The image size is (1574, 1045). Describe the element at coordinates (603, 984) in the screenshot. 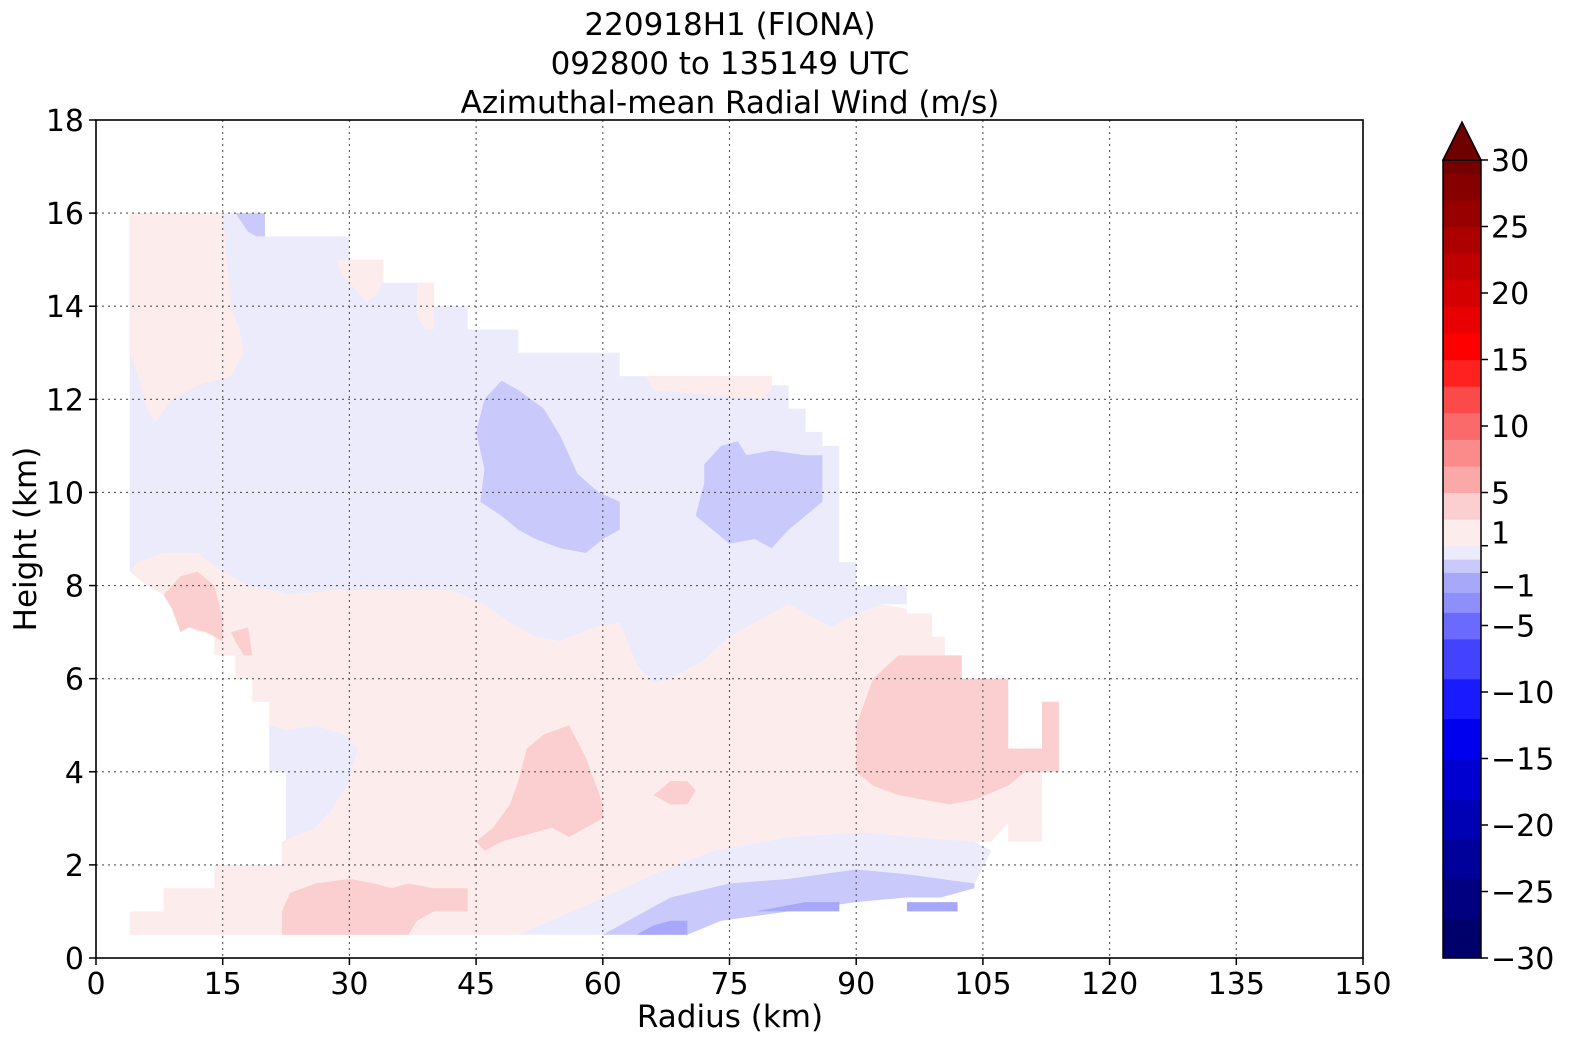

I see `x-tick-label-4: 60` at that location.